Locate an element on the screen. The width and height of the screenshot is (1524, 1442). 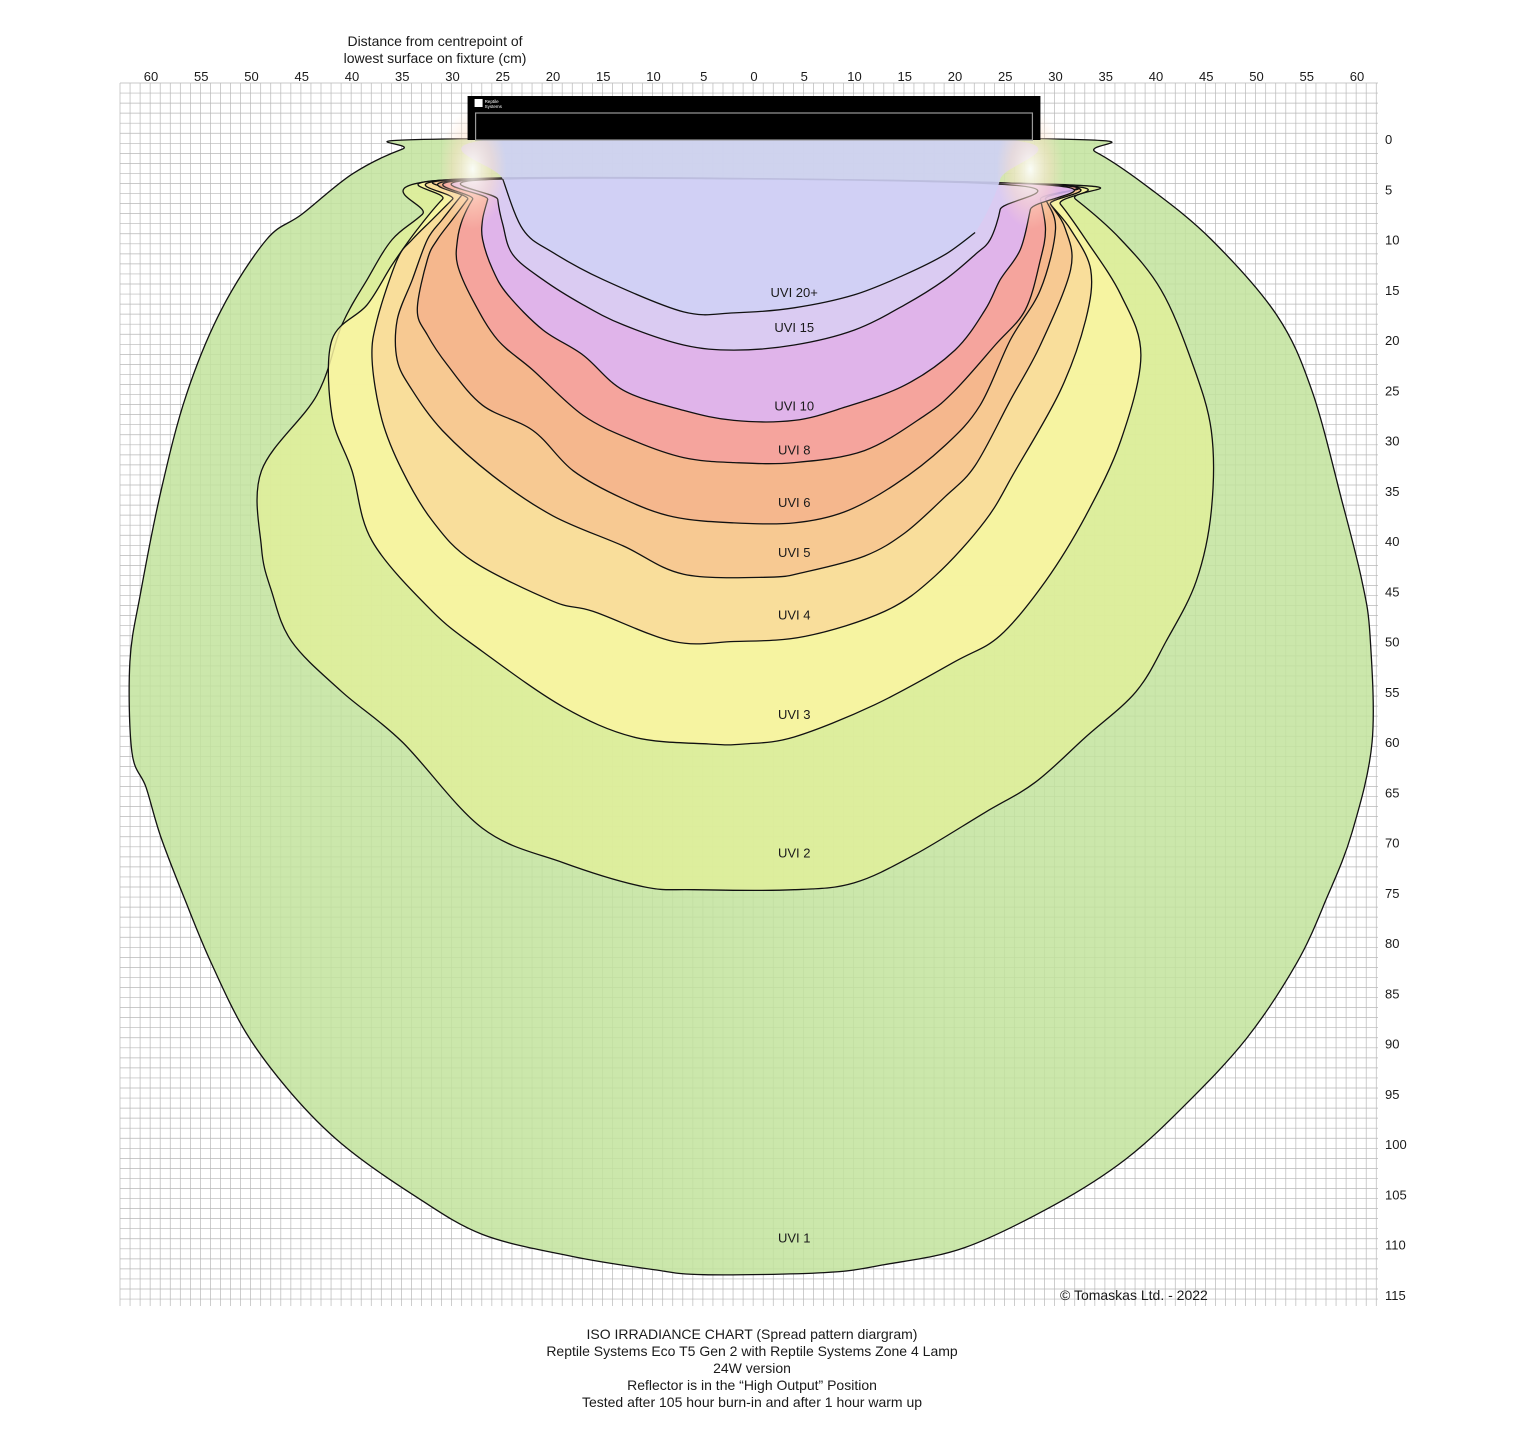
fixture-body is located at coordinates (754, 118).